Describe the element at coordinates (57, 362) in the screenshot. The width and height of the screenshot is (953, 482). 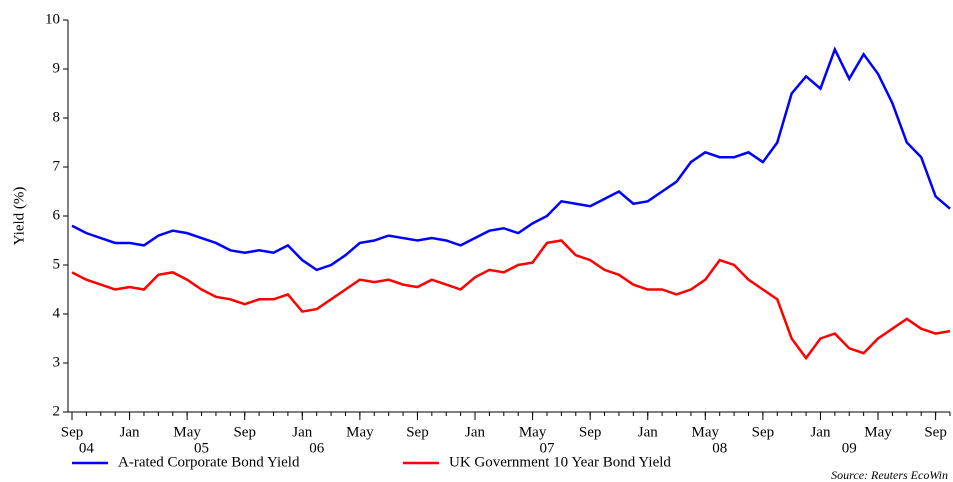
I see `y-tick-label: 3` at that location.